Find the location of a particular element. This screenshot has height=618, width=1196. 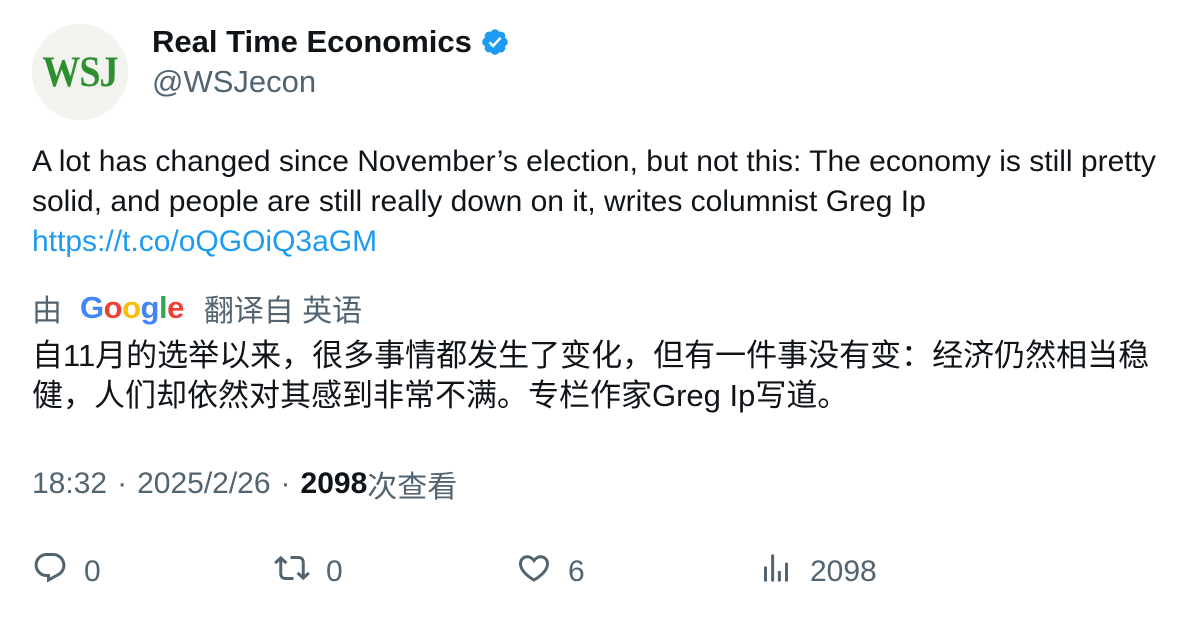

author-handle: @WSJecon is located at coordinates (234, 81).